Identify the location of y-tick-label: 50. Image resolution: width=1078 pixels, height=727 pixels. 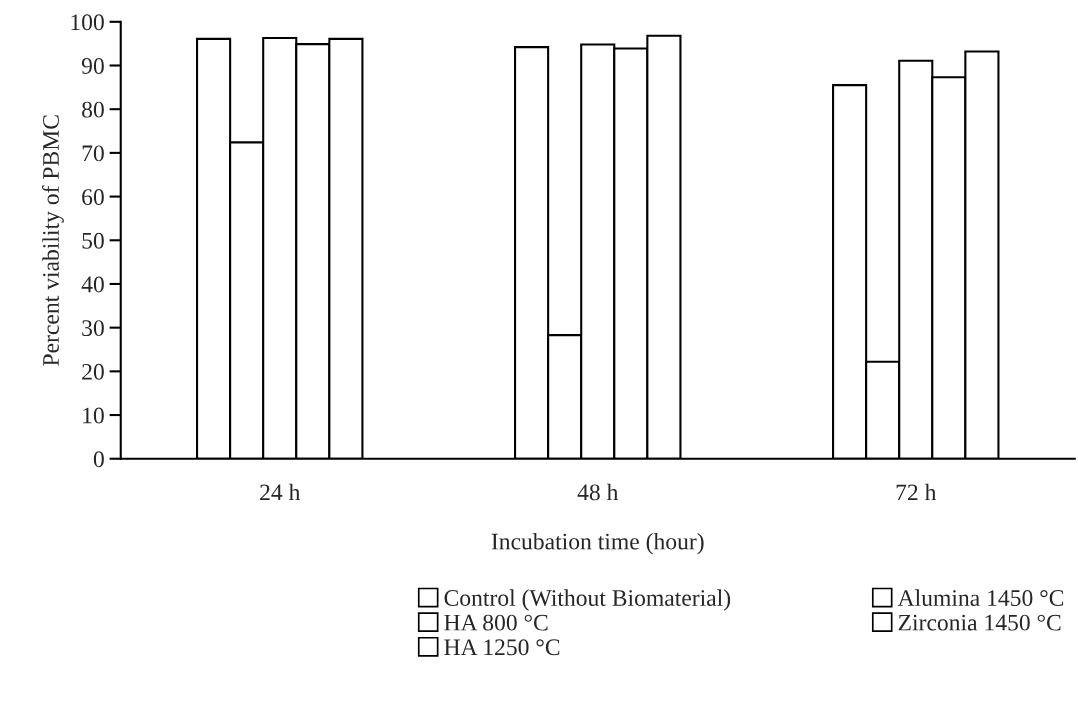
(93, 240).